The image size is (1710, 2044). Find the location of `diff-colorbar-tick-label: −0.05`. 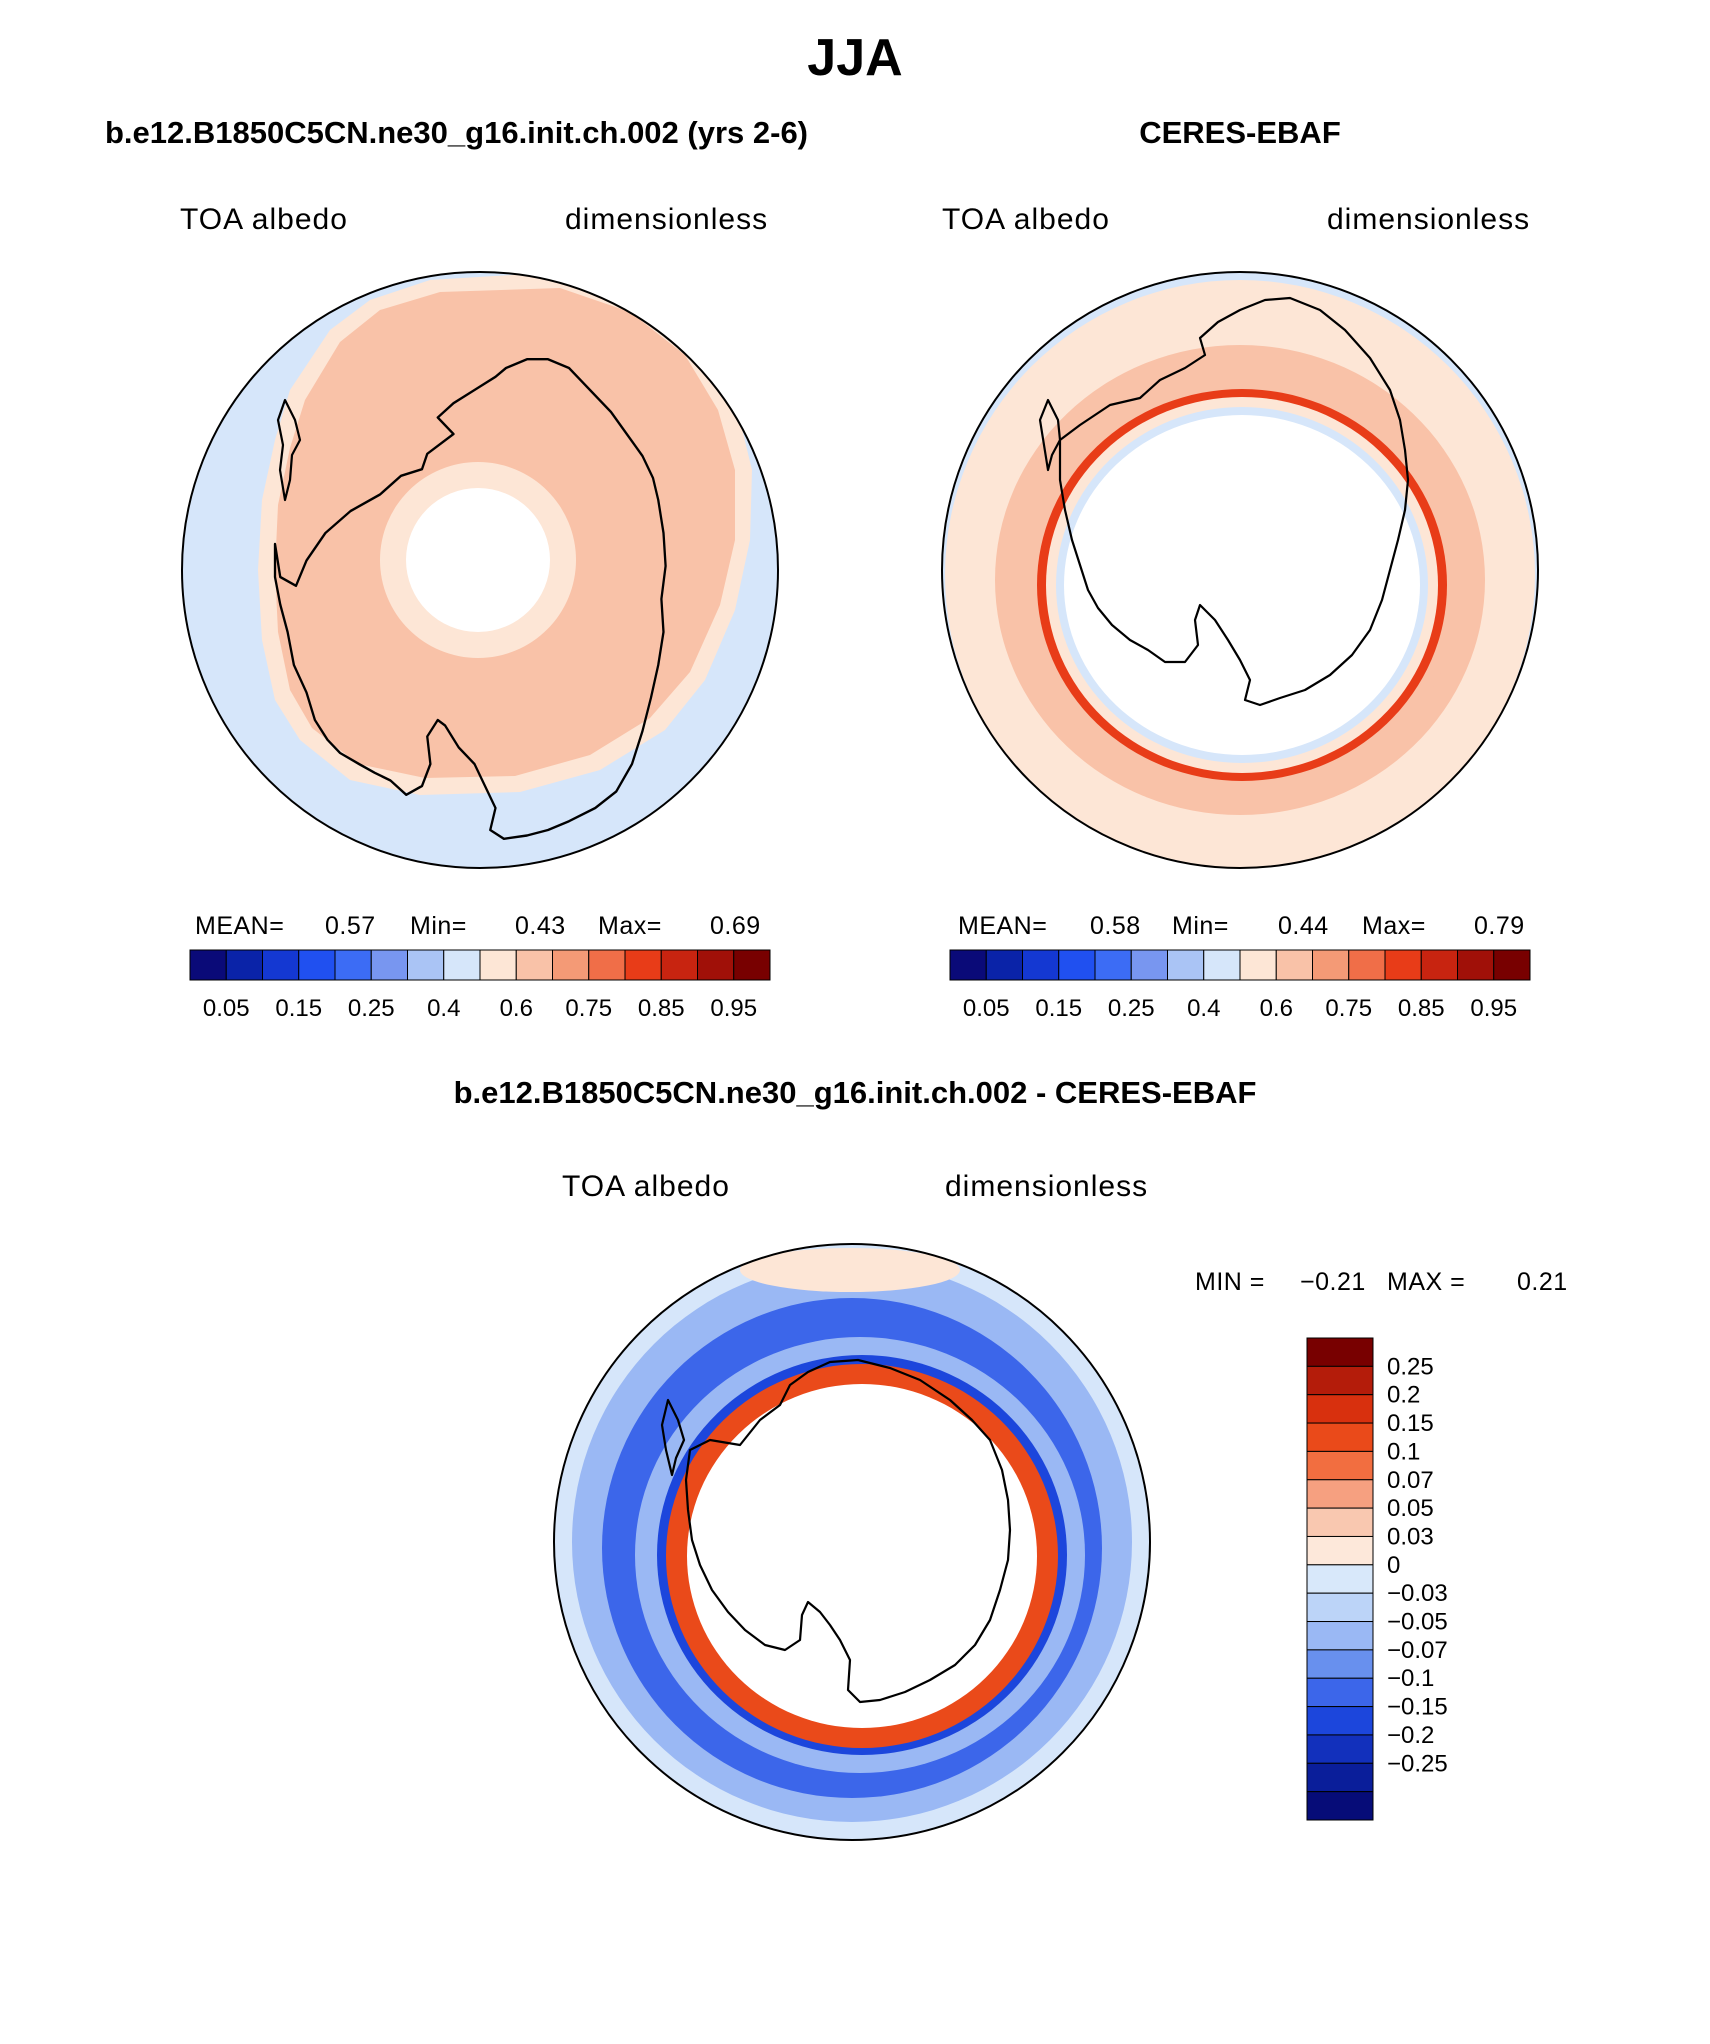

diff-colorbar-tick-label: −0.05 is located at coordinates (1417, 1622).